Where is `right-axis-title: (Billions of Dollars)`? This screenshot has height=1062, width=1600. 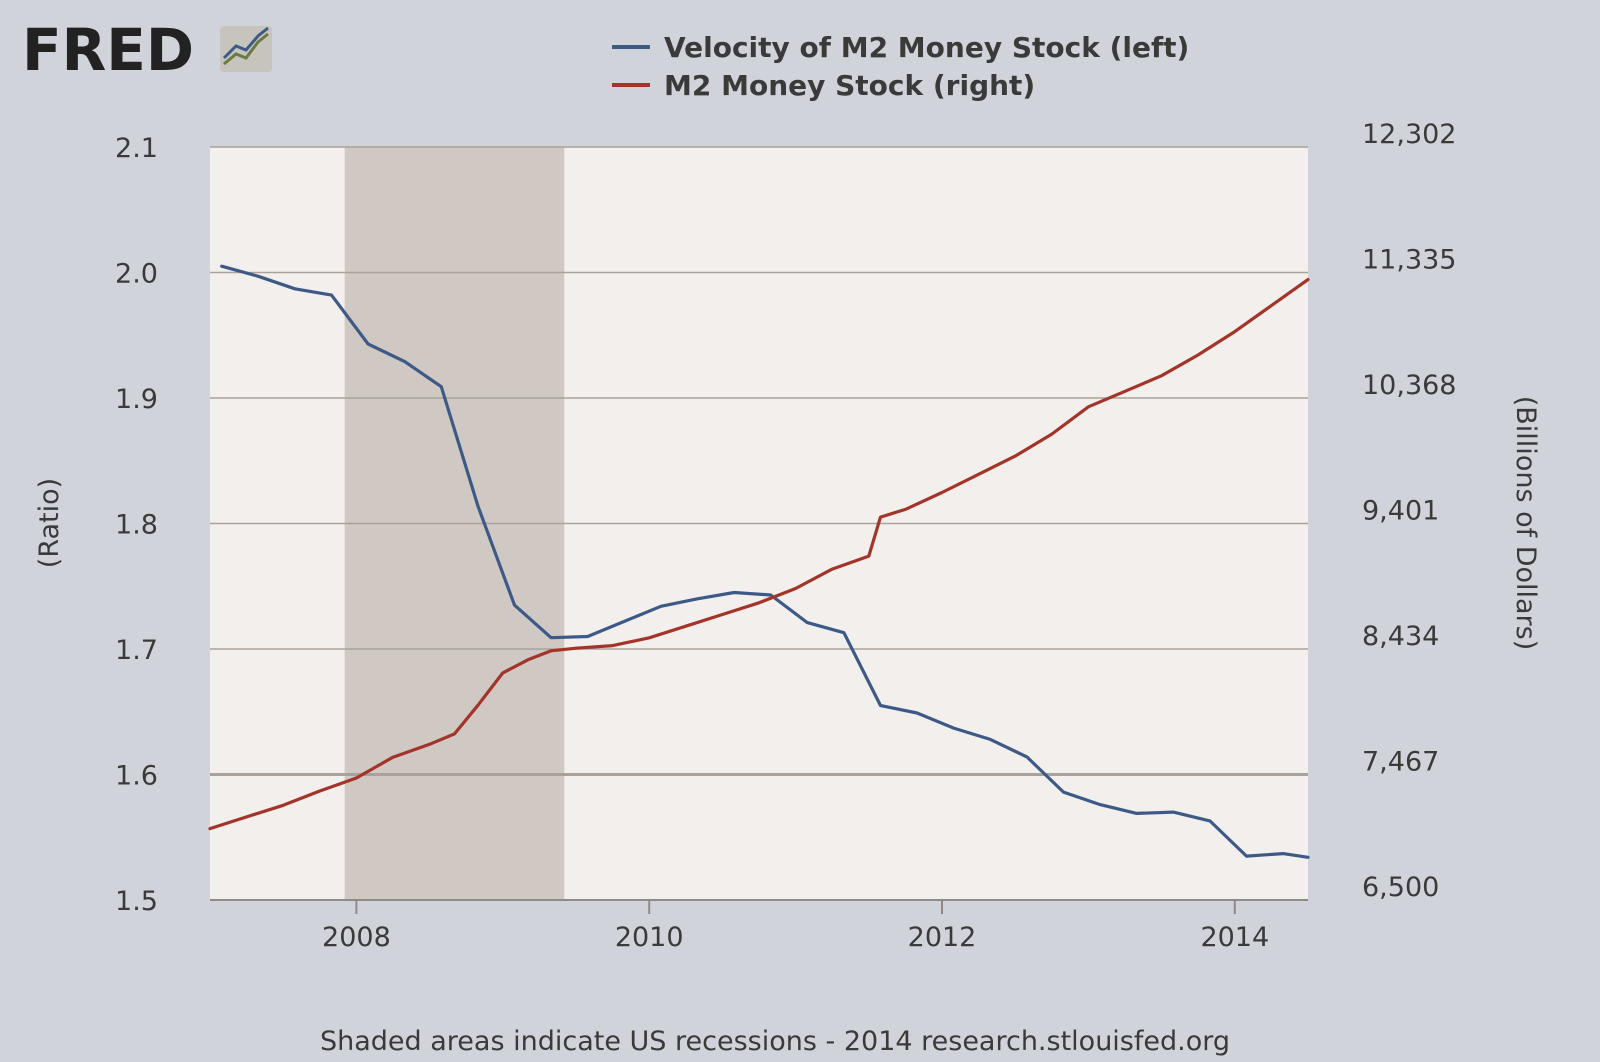
right-axis-title: (Billions of Dollars) is located at coordinates (1525, 523).